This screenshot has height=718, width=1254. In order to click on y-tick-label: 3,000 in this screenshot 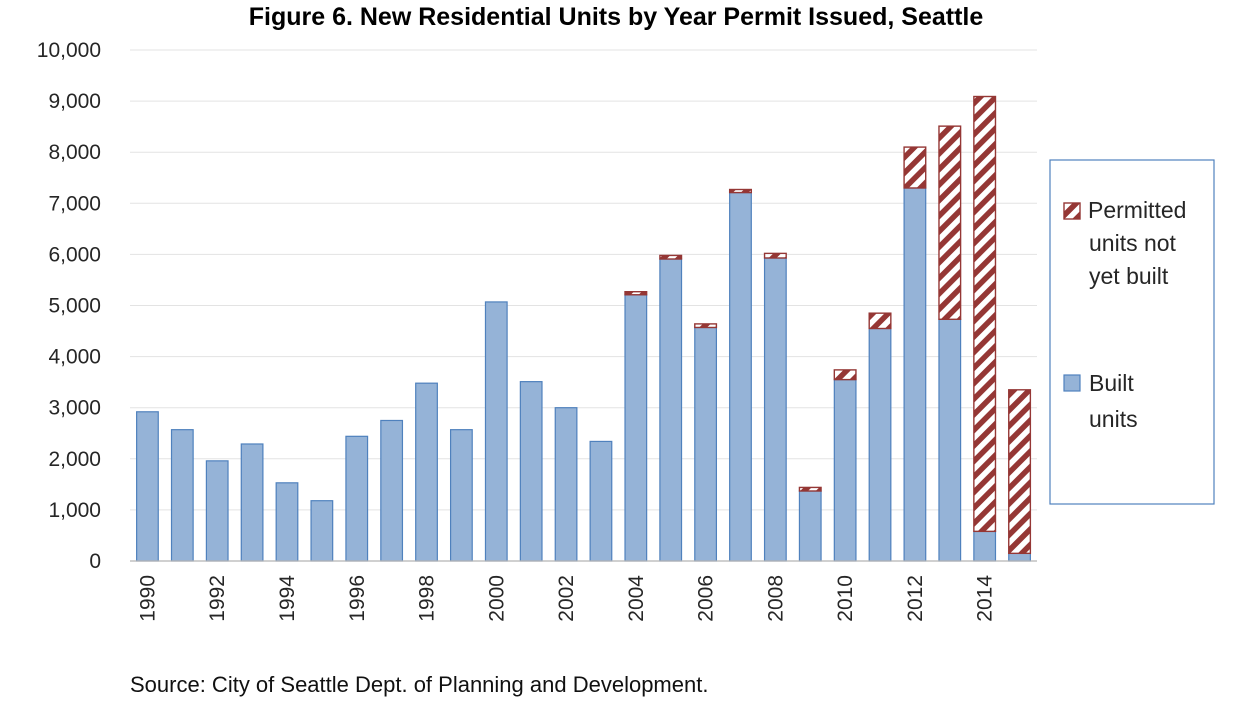, I will do `click(74, 408)`.